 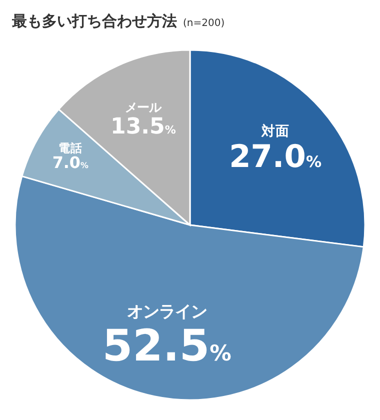 I want to click on chart-title: 最も多い打ち合わせ方法, so click(x=94, y=21).